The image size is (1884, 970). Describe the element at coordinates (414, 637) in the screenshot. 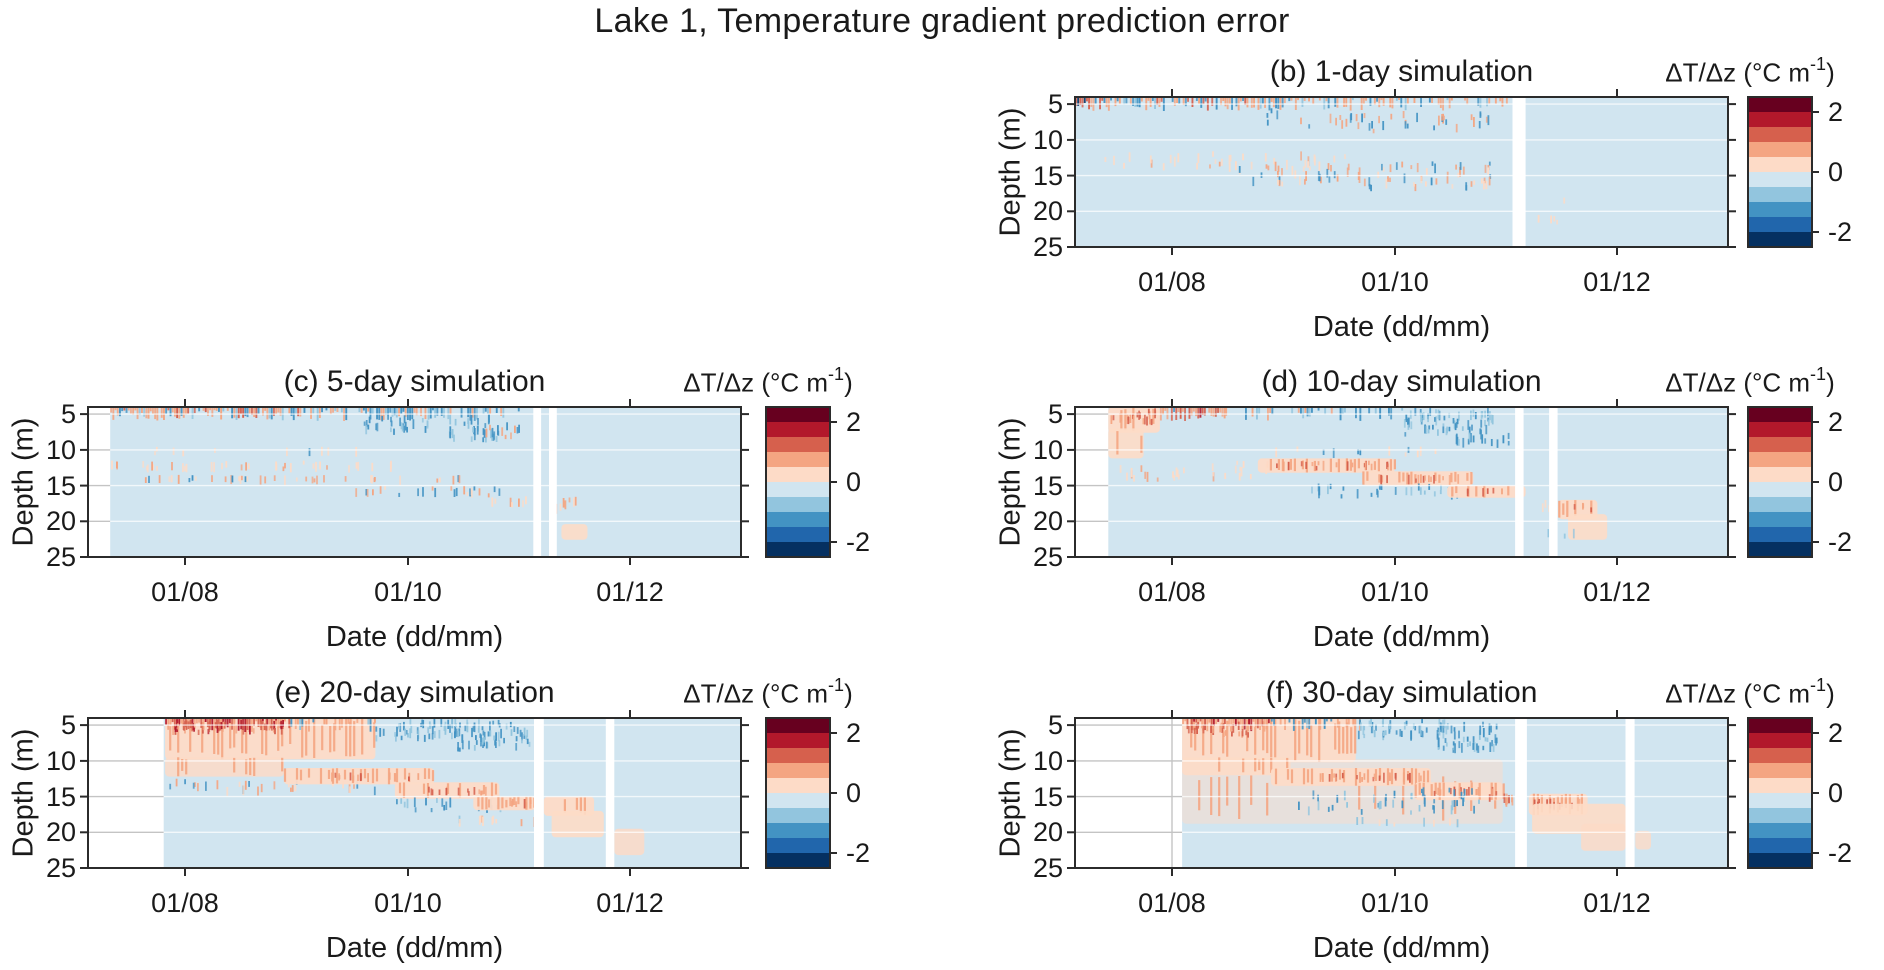

I see `x-axis-label-c: Date (dd/mm)` at that location.